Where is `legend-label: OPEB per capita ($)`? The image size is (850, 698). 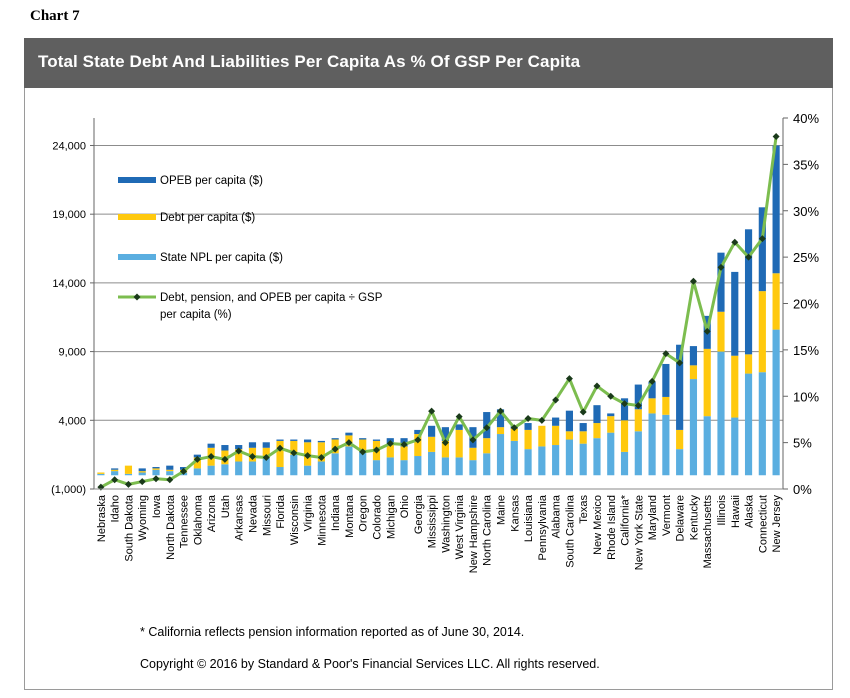 legend-label: OPEB per capita ($) is located at coordinates (211, 181).